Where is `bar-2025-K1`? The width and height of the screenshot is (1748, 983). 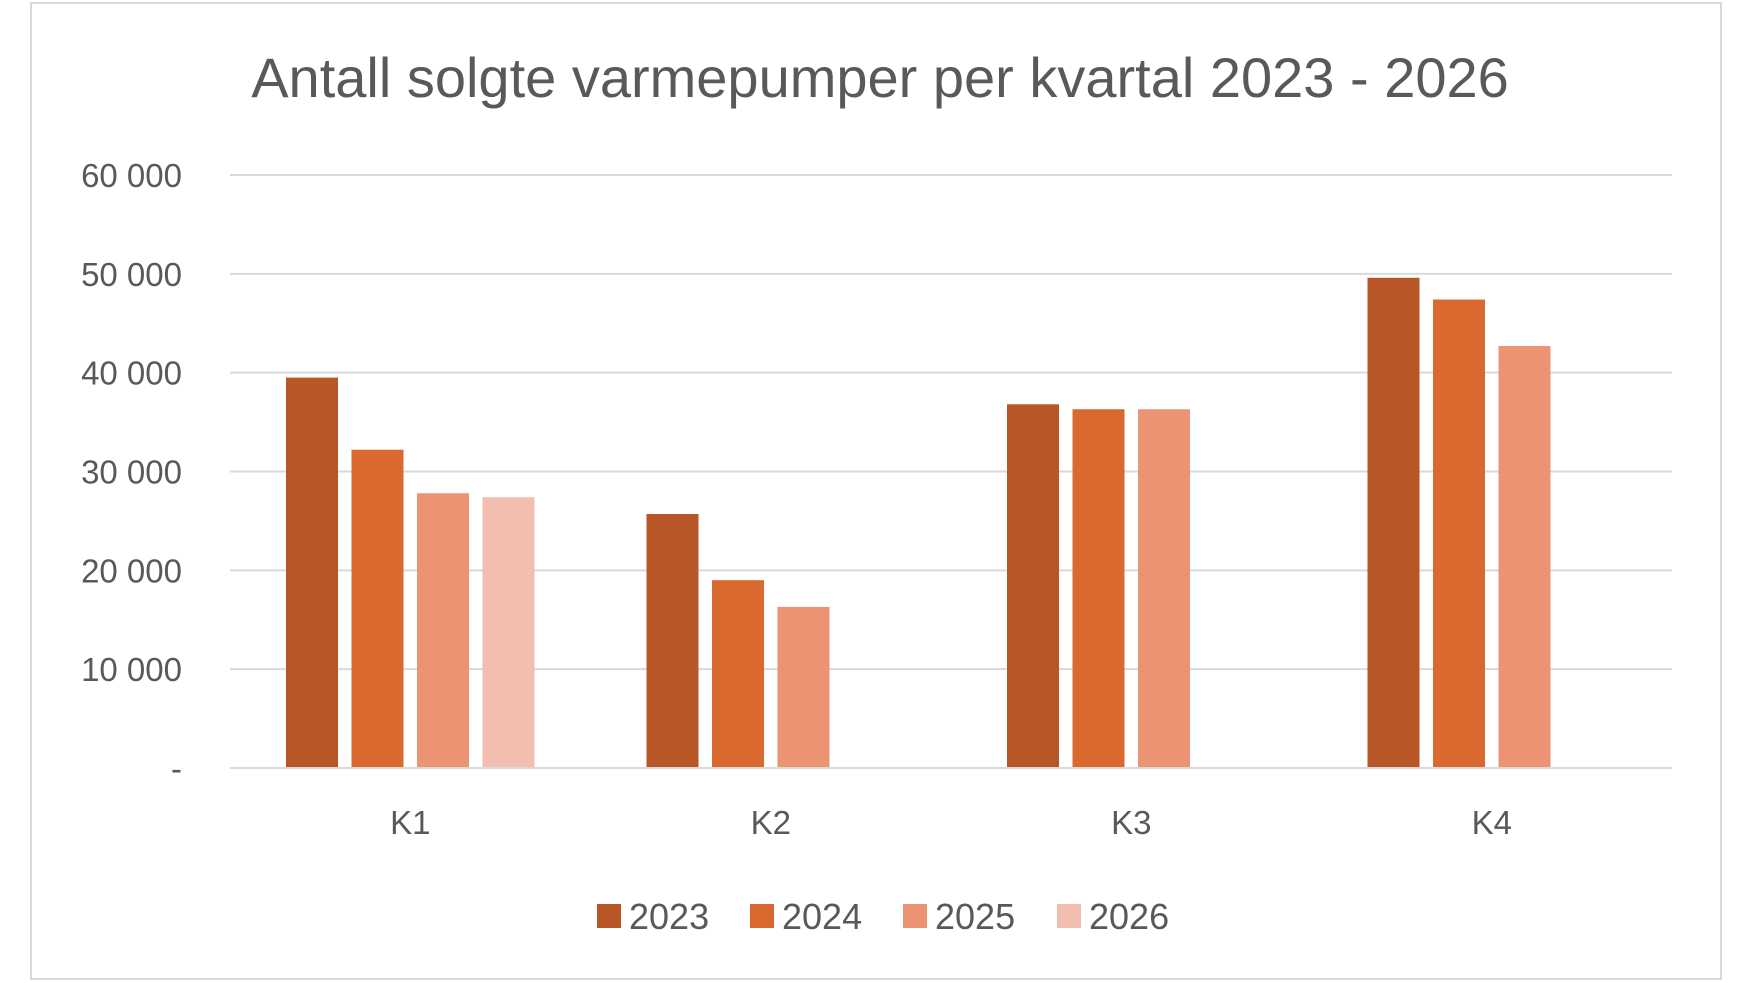
bar-2025-K1 is located at coordinates (443, 630).